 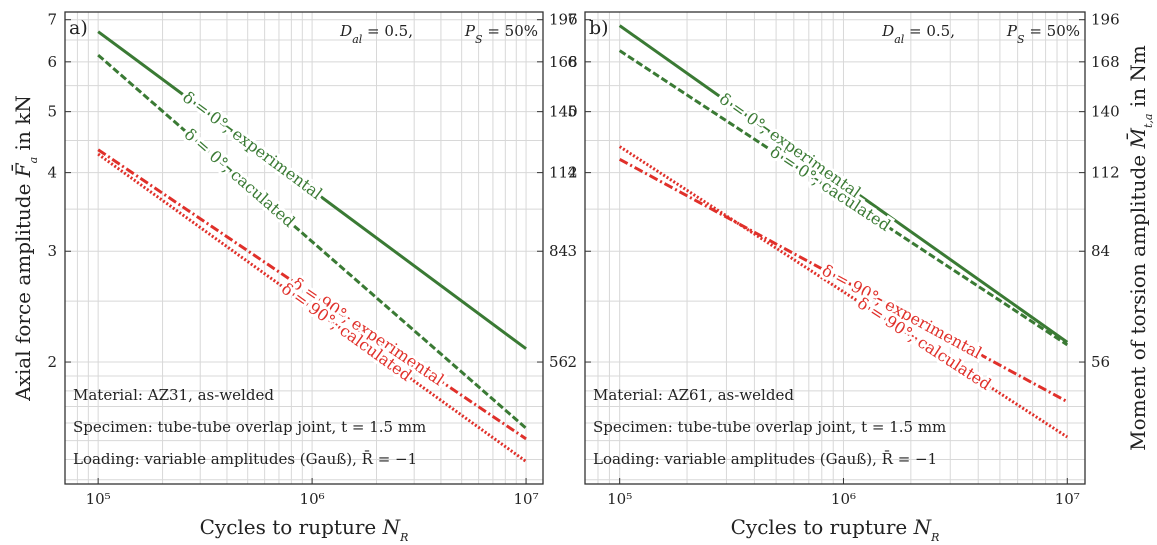 I want to click on panel-label: b), so click(x=599, y=28).